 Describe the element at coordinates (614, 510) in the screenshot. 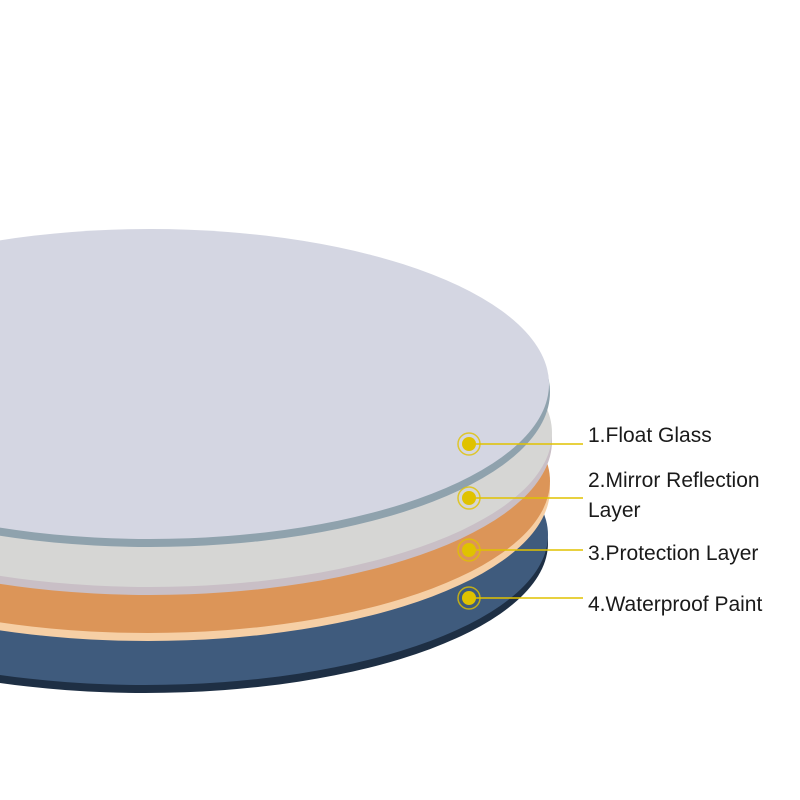

I see `label-mirror-reflection-line2: Layer` at that location.